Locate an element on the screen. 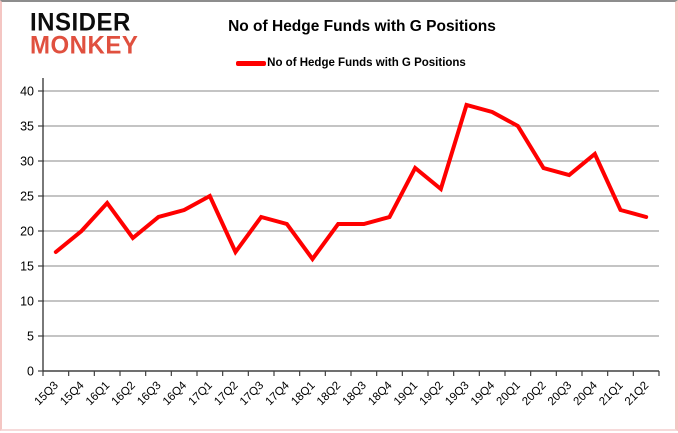  y-axis-label: 0 is located at coordinates (30, 372).